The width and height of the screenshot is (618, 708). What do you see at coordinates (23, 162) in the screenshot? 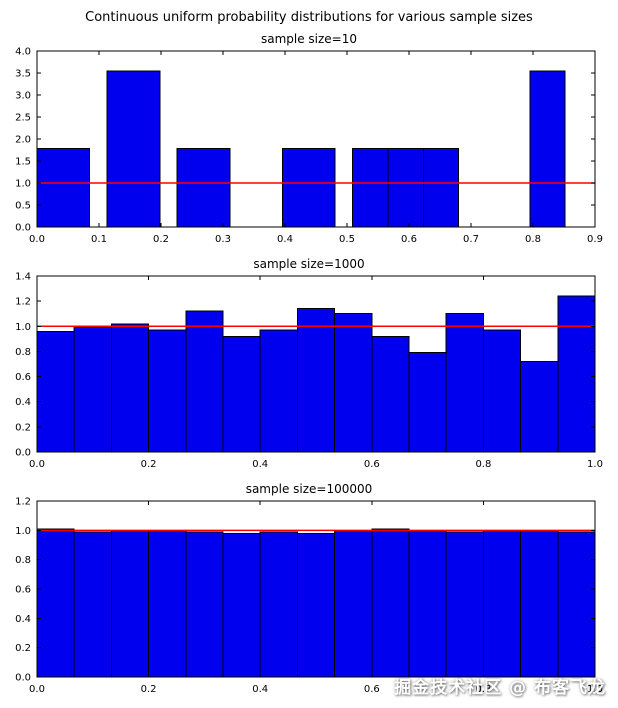
I see `y-tick-label: 1.5` at bounding box center [23, 162].